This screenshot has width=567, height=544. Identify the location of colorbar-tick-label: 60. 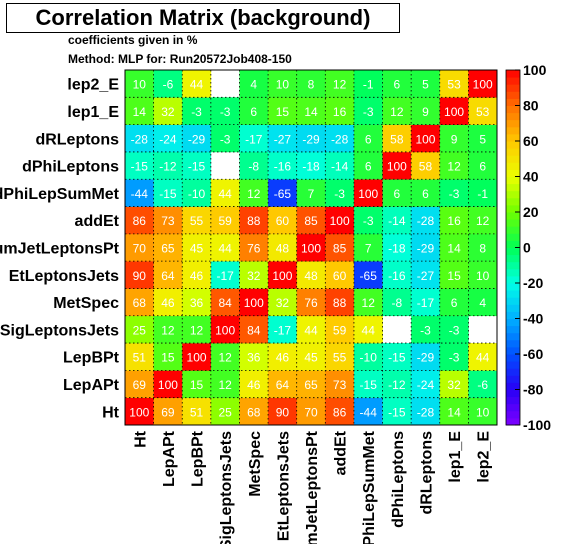
(531, 141).